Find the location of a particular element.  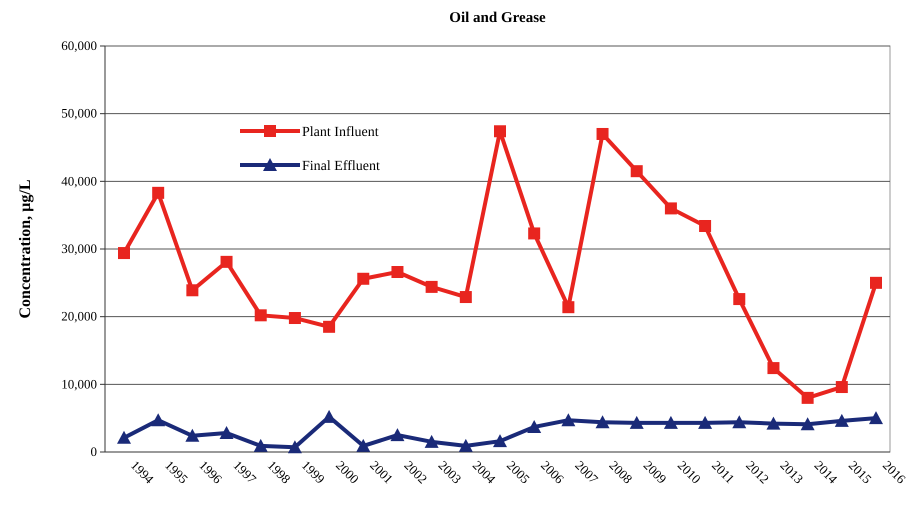

x-tick-label: 1998 is located at coordinates (279, 472).